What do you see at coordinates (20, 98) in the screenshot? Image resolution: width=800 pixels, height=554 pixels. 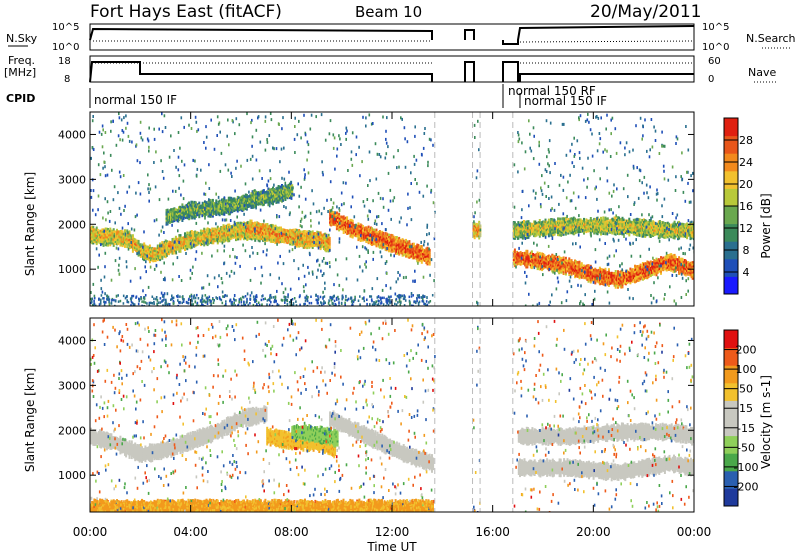 I see `cpid-label: CPID` at bounding box center [20, 98].